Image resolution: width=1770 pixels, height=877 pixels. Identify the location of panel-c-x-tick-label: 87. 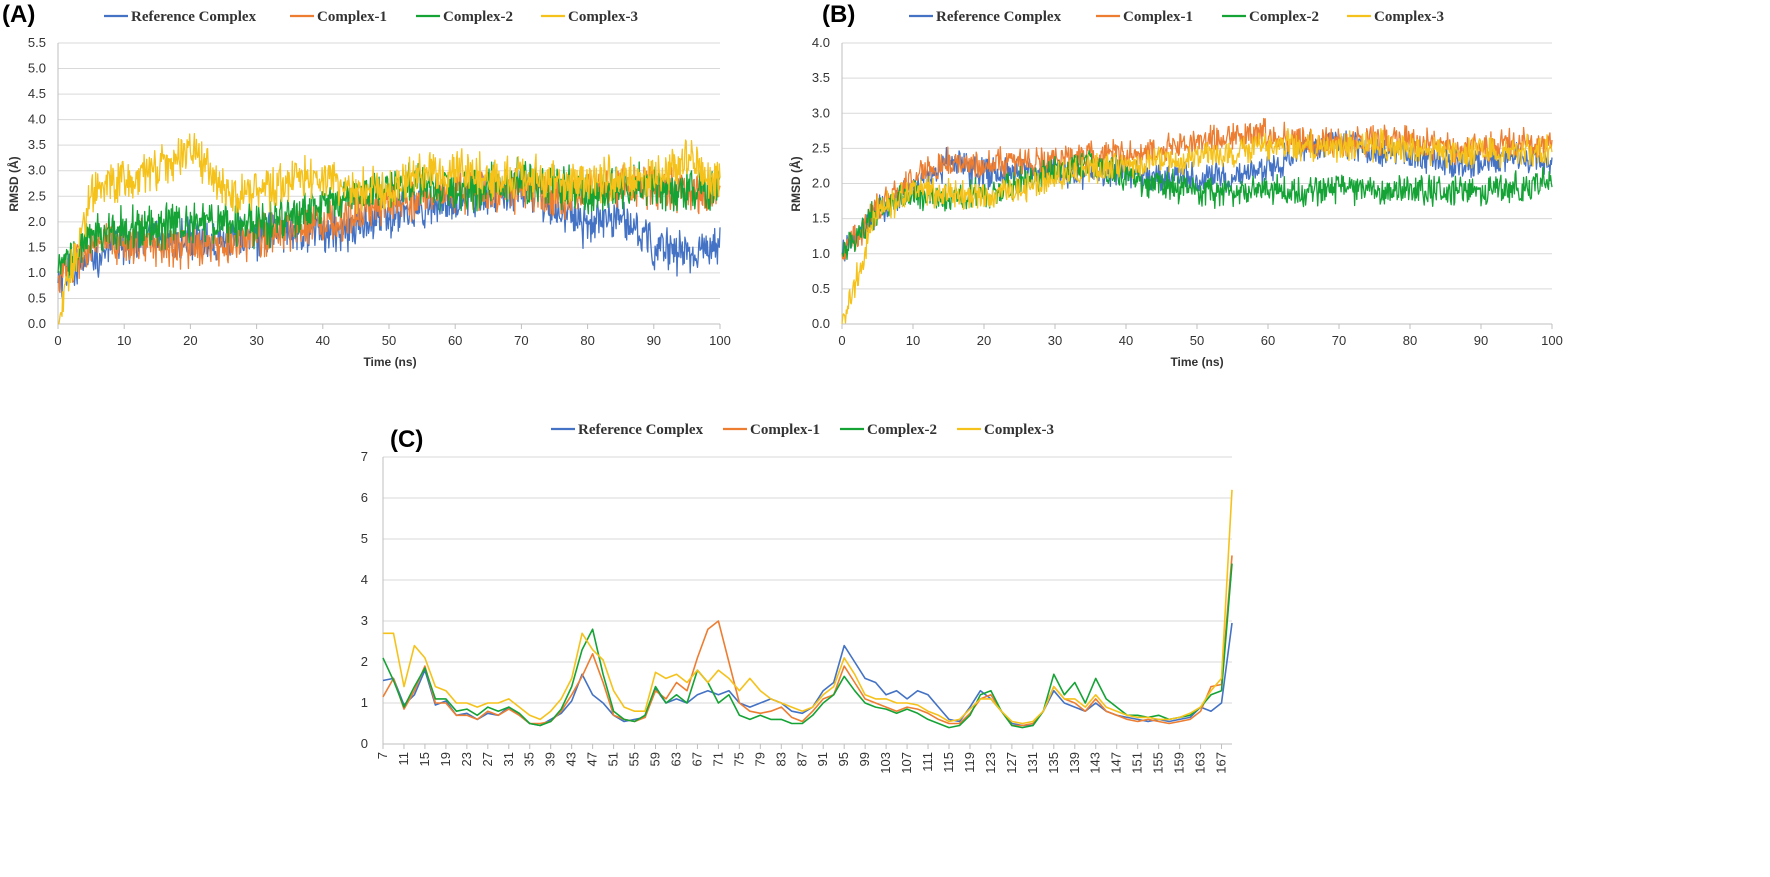
(801, 759).